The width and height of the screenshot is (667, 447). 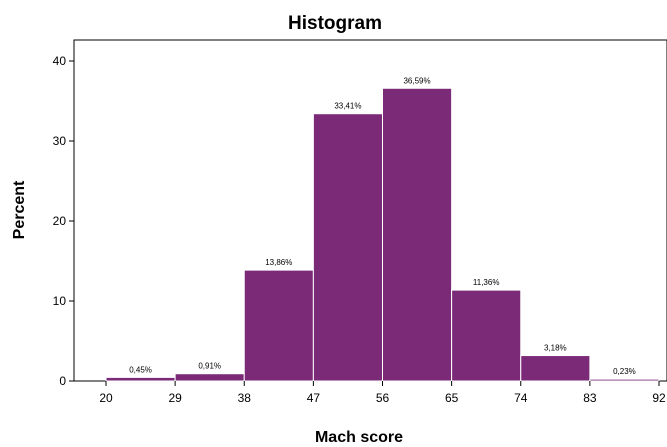 What do you see at coordinates (624, 371) in the screenshot?
I see `bar-value-label: 0,23%` at bounding box center [624, 371].